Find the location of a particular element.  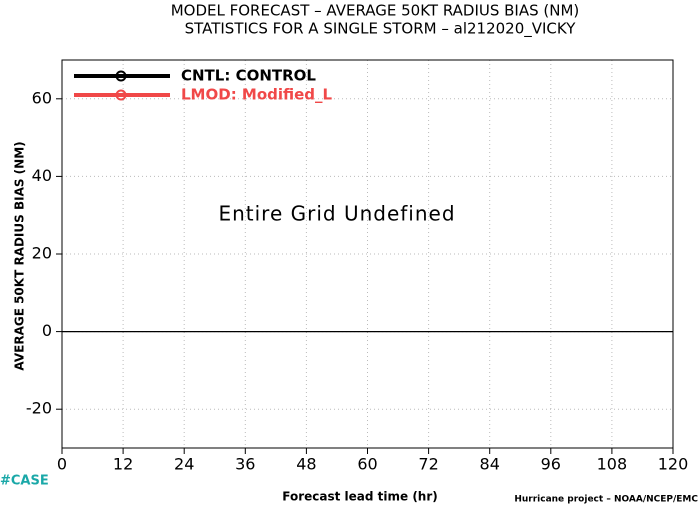

legend-label: CNTL: CONTROL is located at coordinates (248, 76).